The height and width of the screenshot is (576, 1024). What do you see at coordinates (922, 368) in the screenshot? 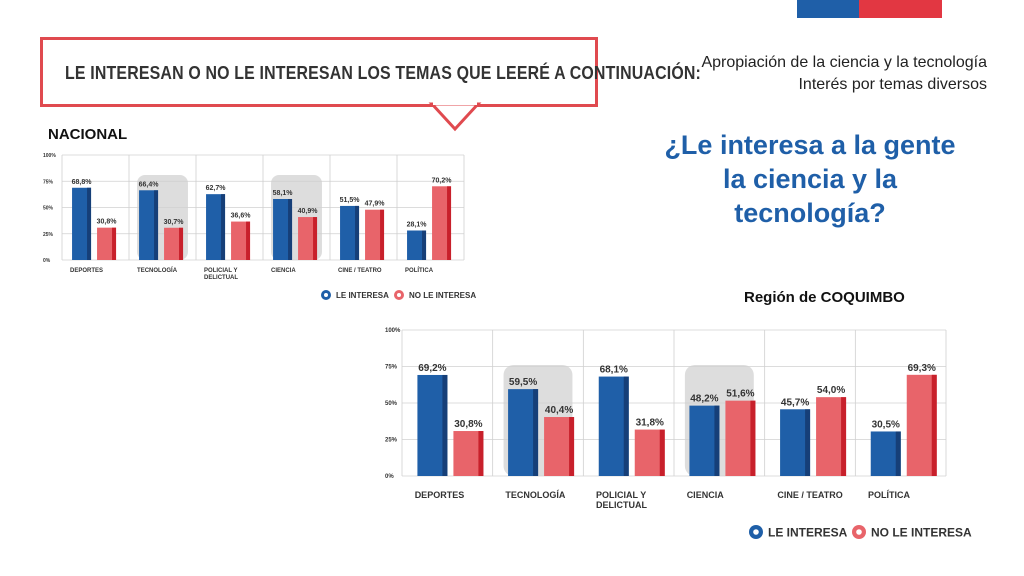
I see `region-value-label-s1-5: 69,3%` at bounding box center [922, 368].